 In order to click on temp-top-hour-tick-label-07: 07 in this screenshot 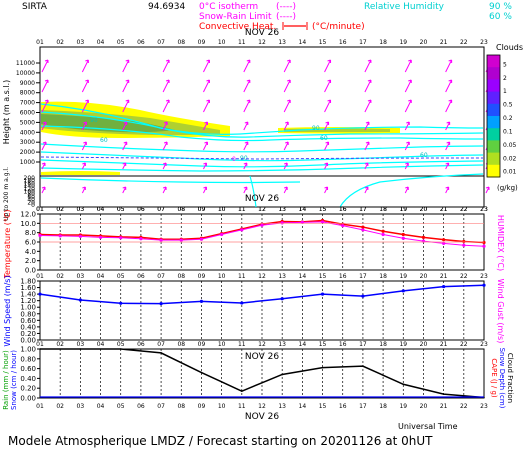, I will do `click(161, 209)`.